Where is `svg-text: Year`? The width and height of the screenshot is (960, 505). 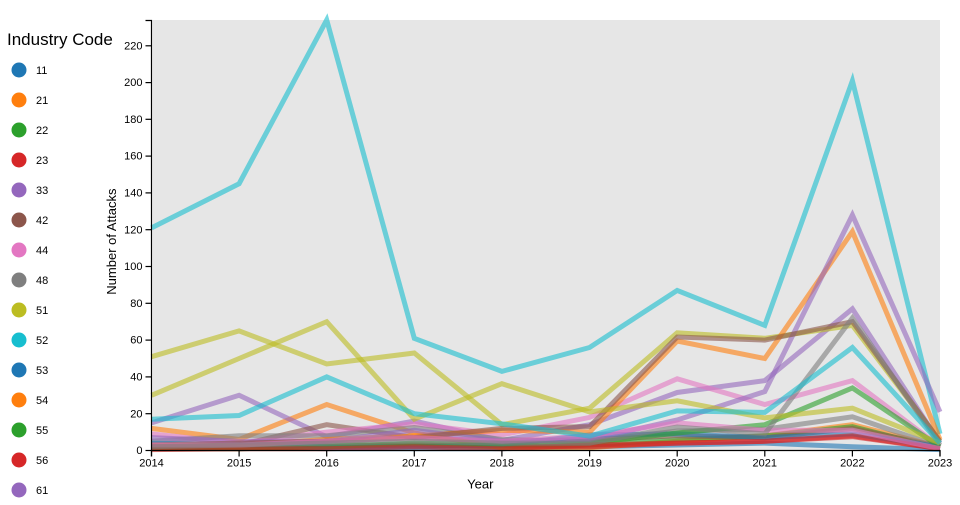
svg-text: Year is located at coordinates (480, 484).